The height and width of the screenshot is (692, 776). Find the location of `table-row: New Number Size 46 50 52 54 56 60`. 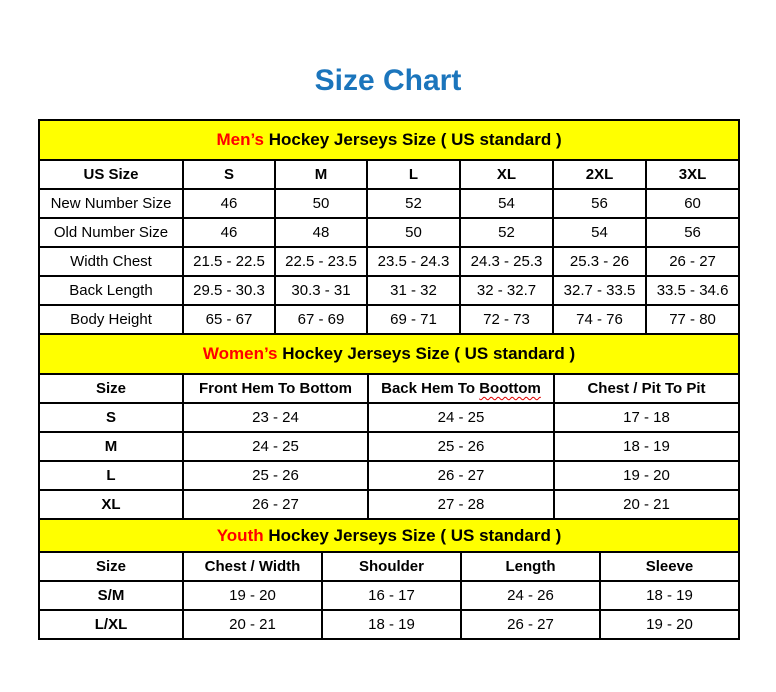

table-row: New Number Size 46 50 52 54 56 60 is located at coordinates (389, 203).